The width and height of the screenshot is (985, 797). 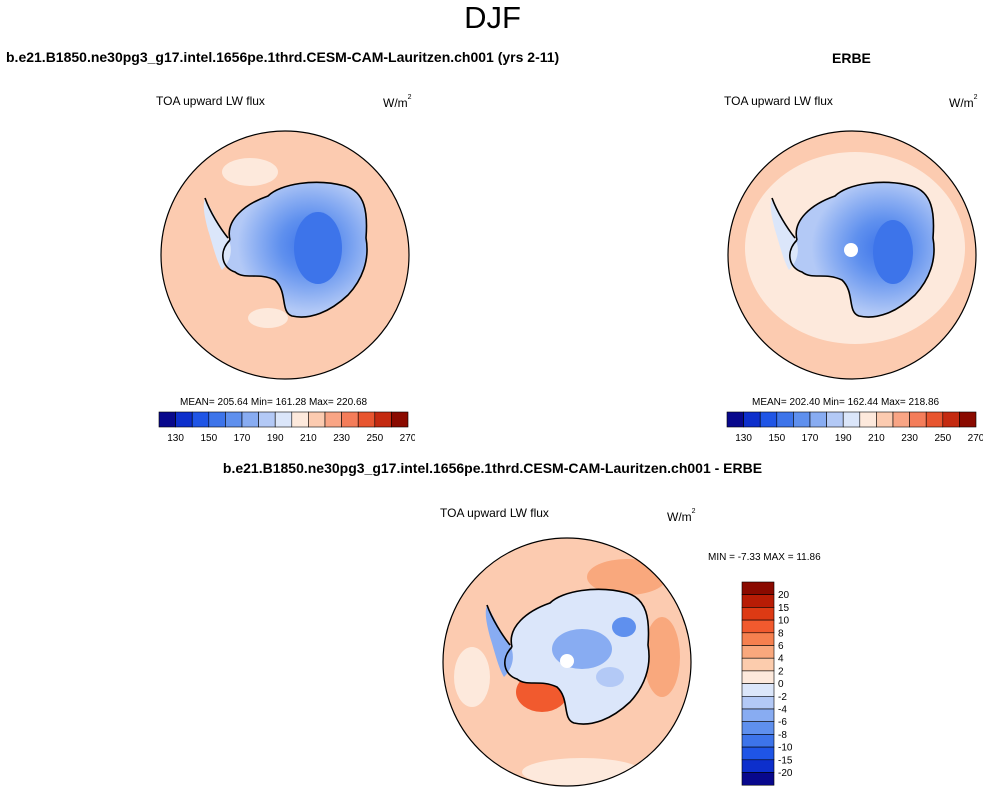 I want to click on colorbar-tick-label: 10, so click(x=784, y=621).